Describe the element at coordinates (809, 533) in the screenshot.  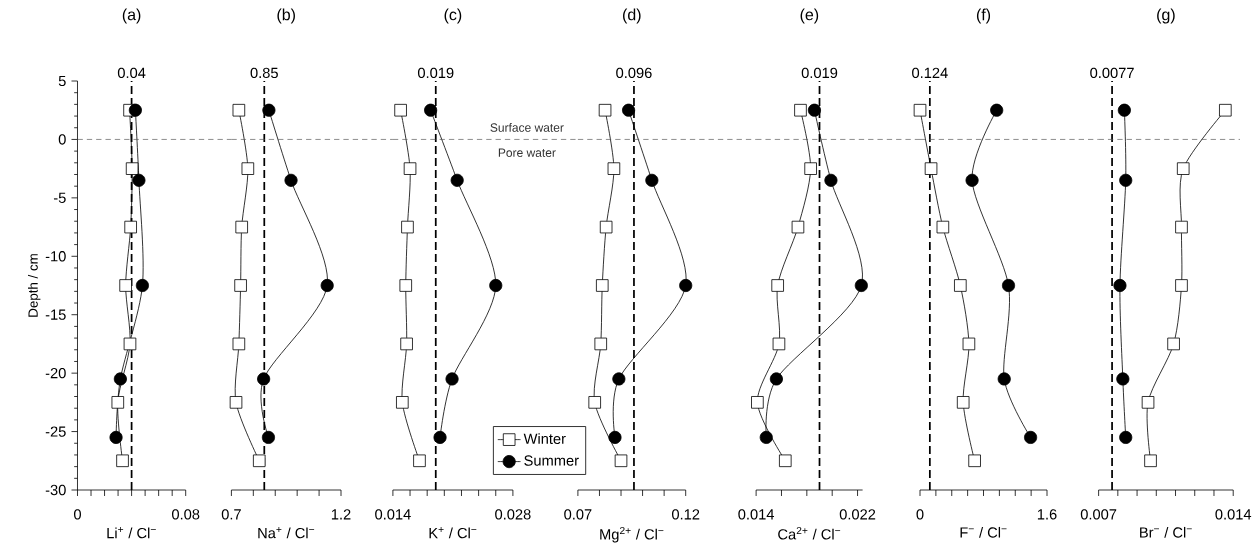
I see `x-axis-title: Ca$^{2+}$ / Cl$^{−}$` at that location.